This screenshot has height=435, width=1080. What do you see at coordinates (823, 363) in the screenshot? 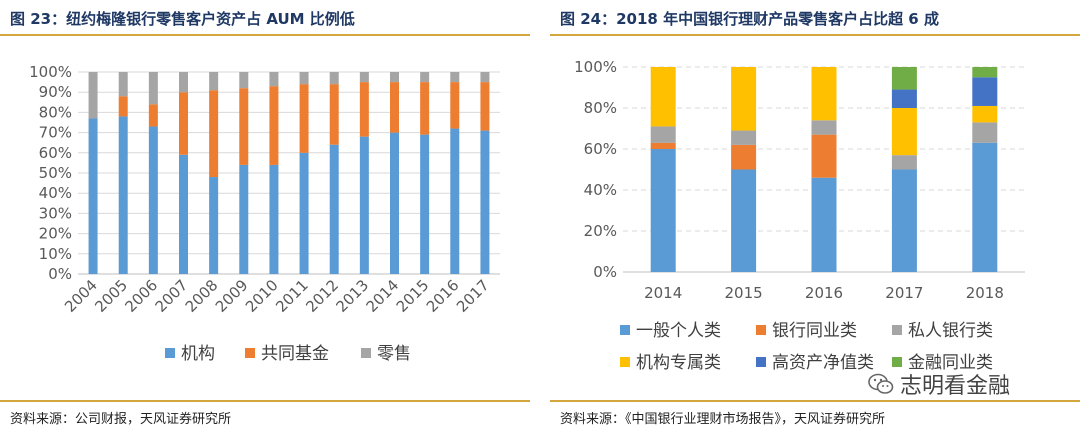
I see `legend-label: 高资产净值类` at bounding box center [823, 363].